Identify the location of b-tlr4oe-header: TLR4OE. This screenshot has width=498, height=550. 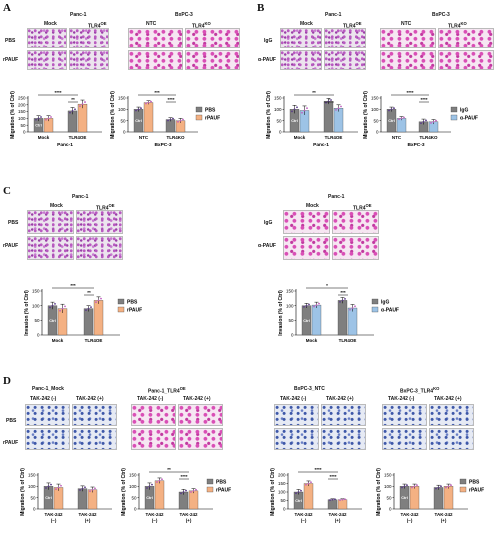
(352, 25).